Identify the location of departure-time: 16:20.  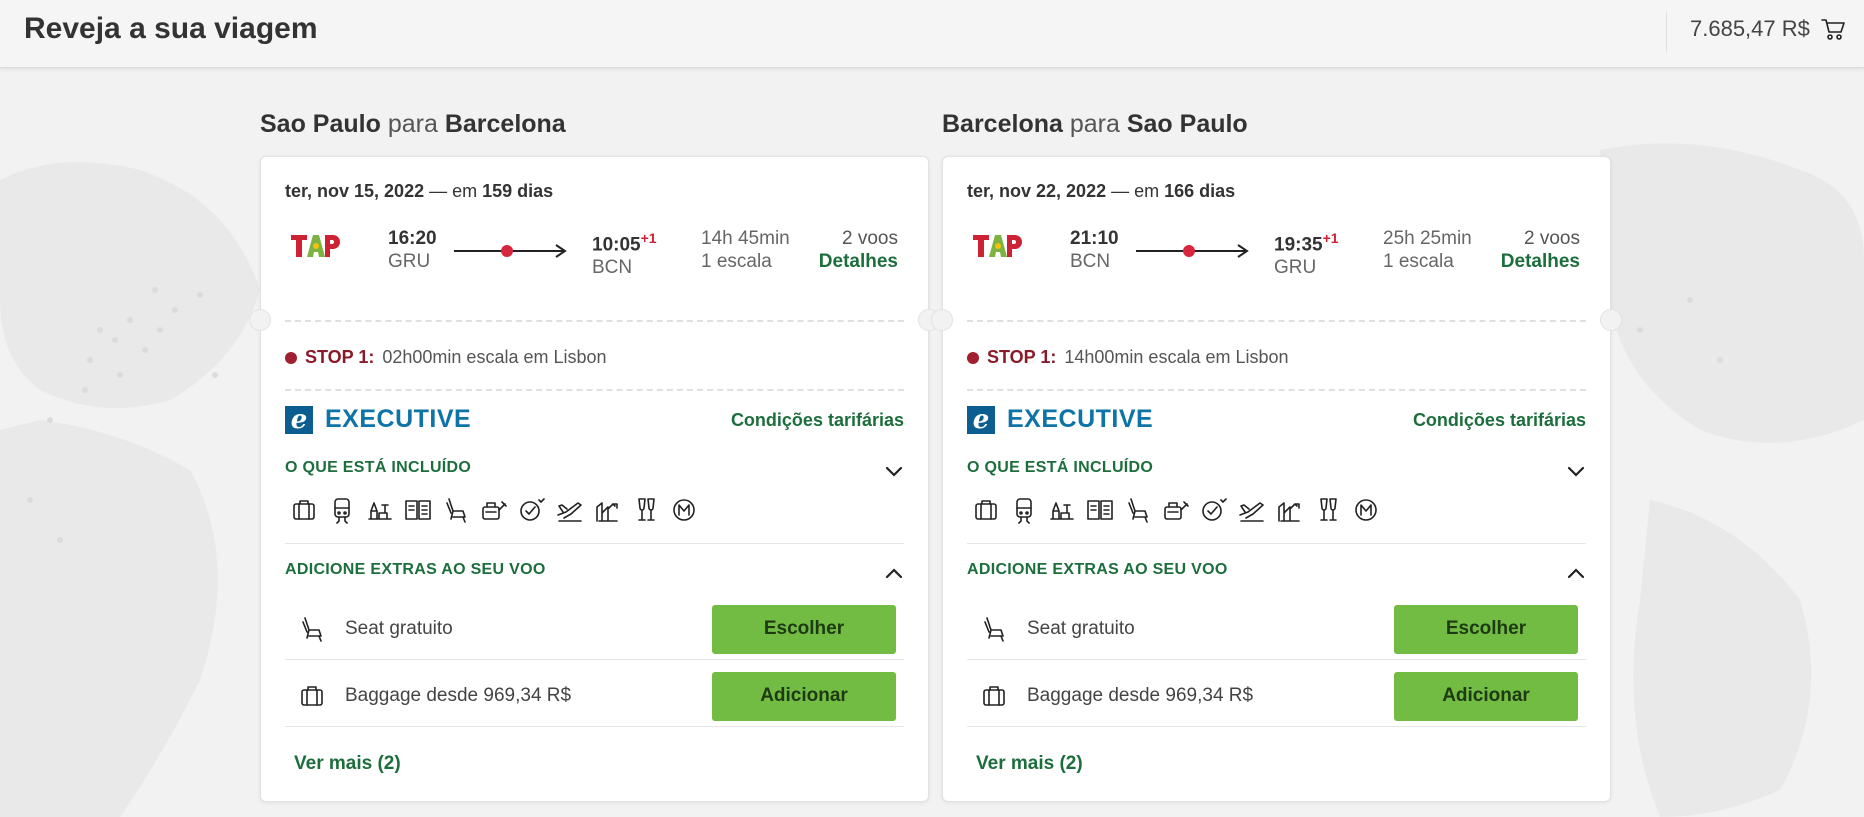
(412, 238).